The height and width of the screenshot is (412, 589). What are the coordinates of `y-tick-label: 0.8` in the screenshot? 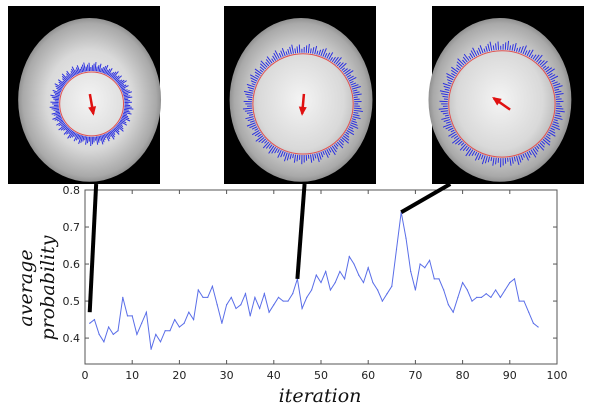 It's located at (72, 190).